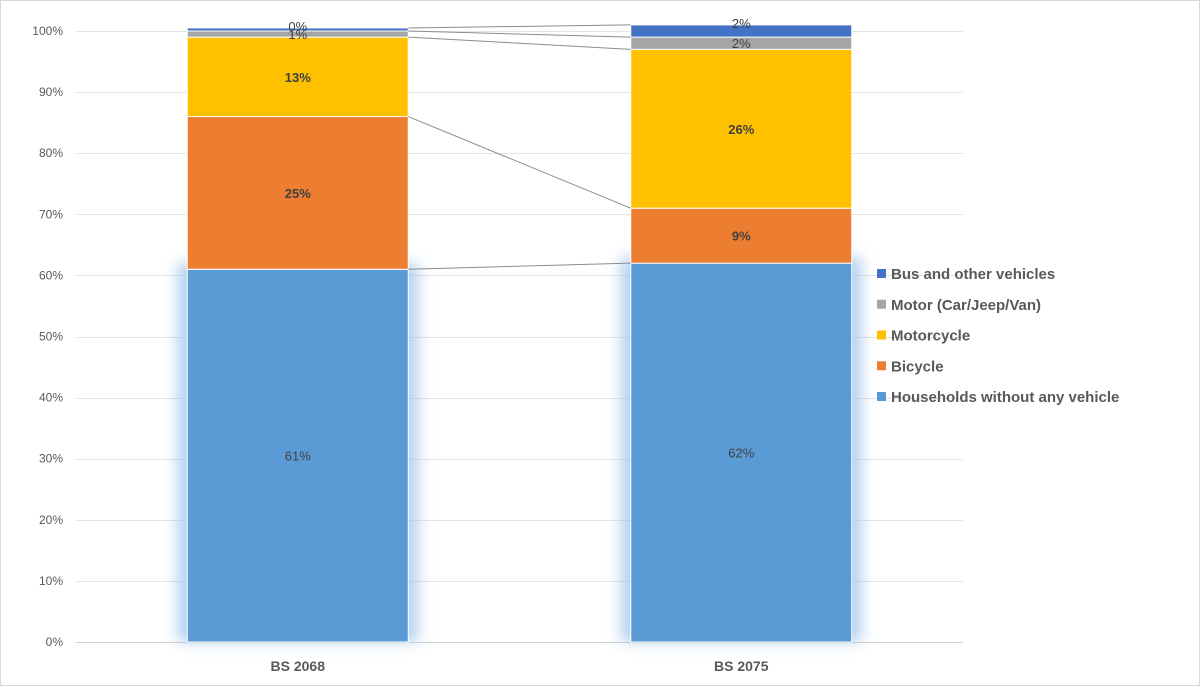 This screenshot has height=687, width=1200. What do you see at coordinates (297, 34) in the screenshot?
I see `data-label: 1%` at bounding box center [297, 34].